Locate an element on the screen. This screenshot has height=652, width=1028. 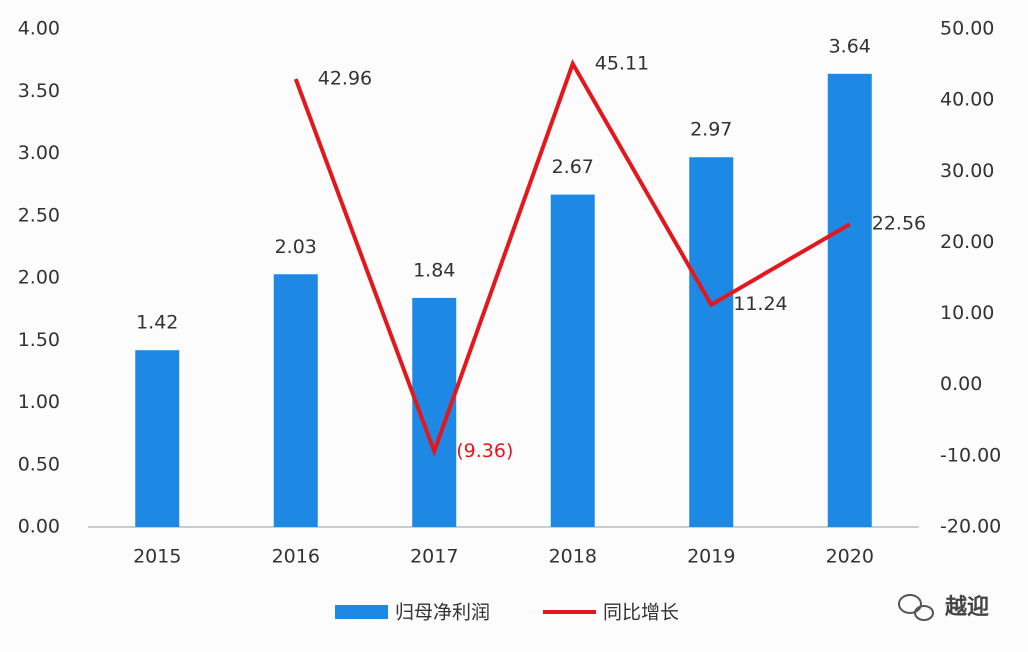
legend-label: 归母净利润 is located at coordinates (442, 613).